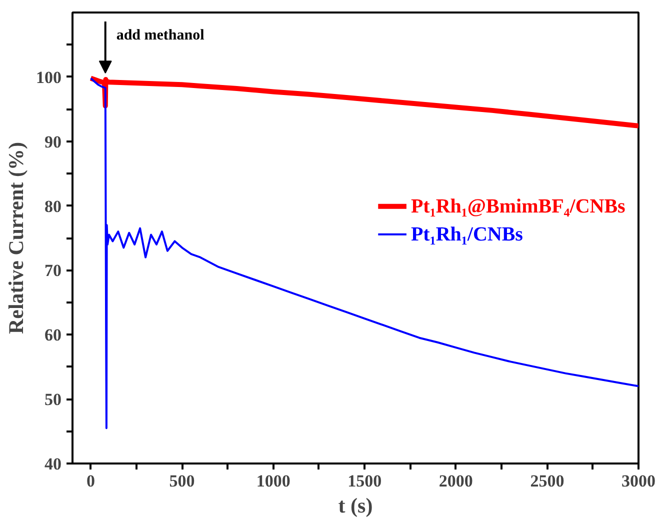 The width and height of the screenshot is (671, 525). What do you see at coordinates (518, 206) in the screenshot?
I see `legend-label: Pt₁Rh₁@BmimBF₄/CNBs` at bounding box center [518, 206].